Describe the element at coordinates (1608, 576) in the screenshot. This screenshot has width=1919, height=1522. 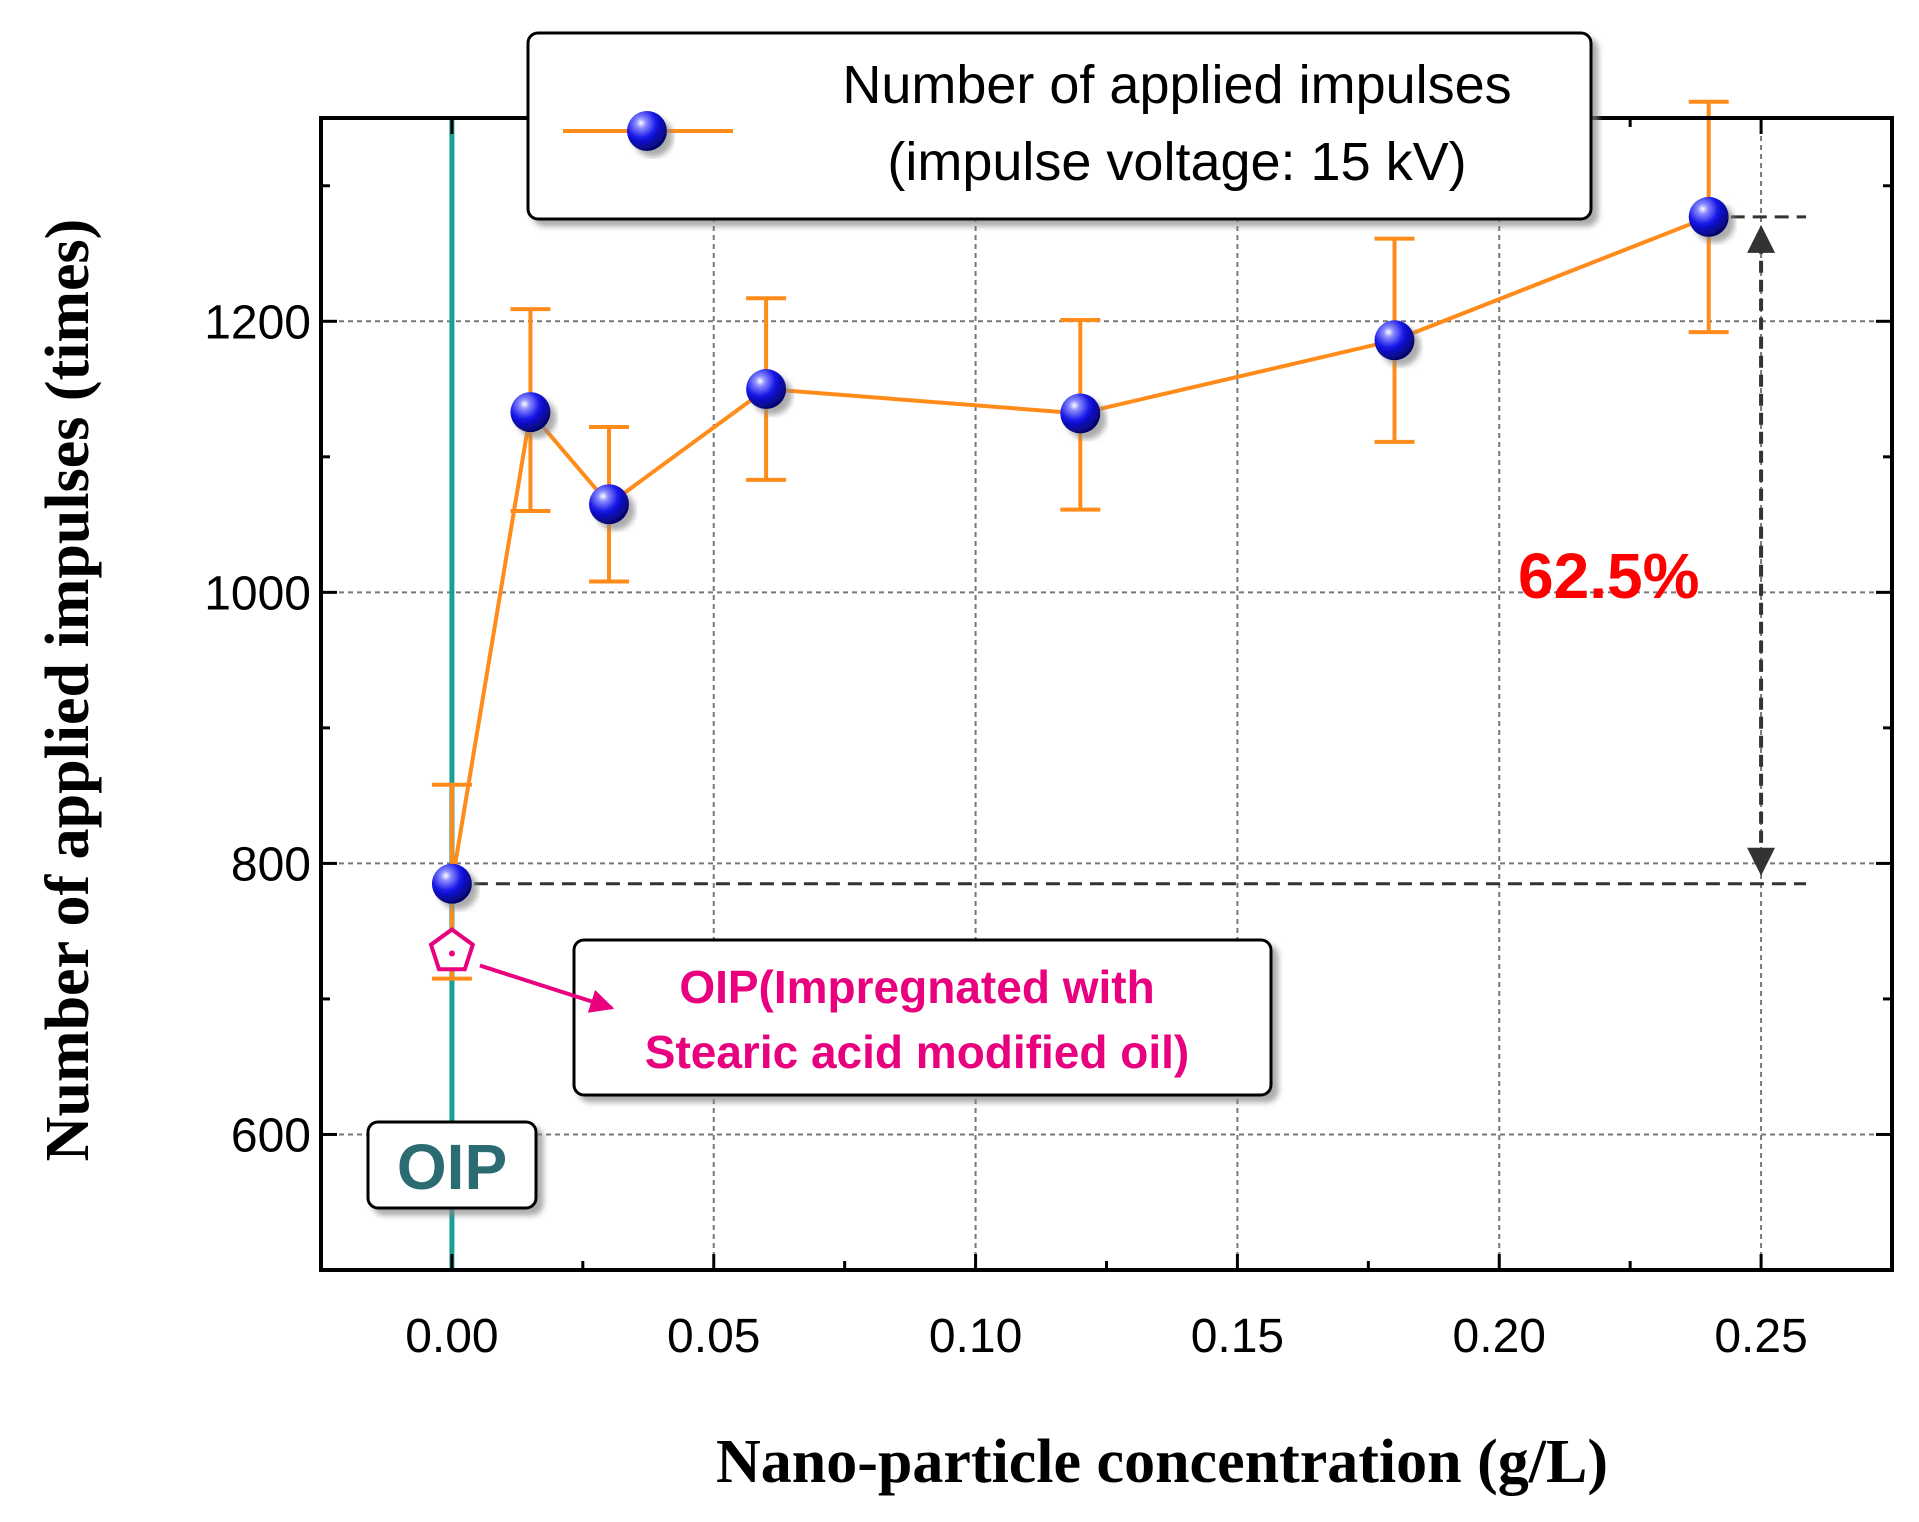
I see `percent-increase-label: 62.5%` at that location.